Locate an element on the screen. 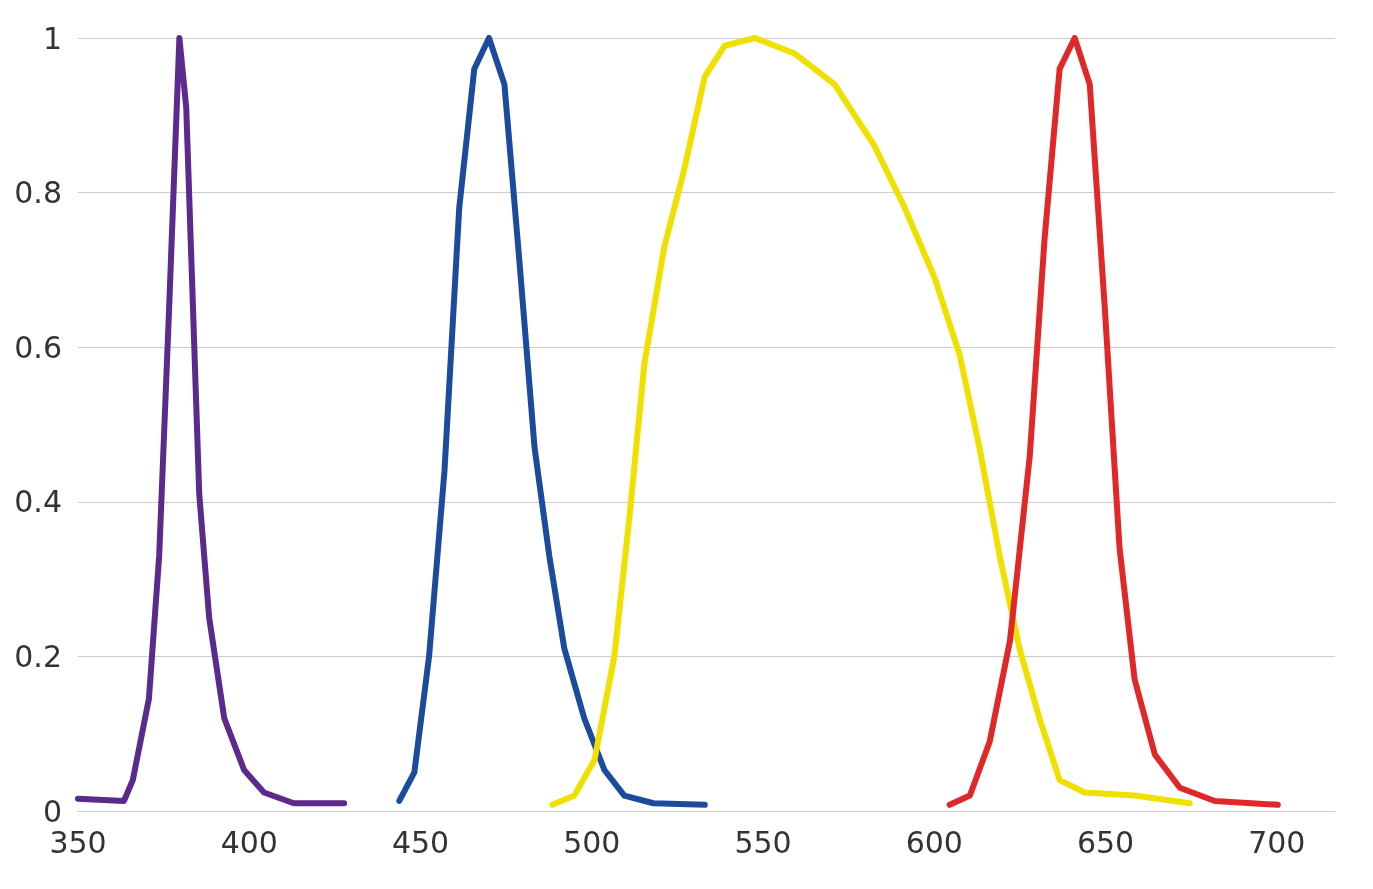 The height and width of the screenshot is (889, 1373). y-tick-label: 0.6 is located at coordinates (38, 347).